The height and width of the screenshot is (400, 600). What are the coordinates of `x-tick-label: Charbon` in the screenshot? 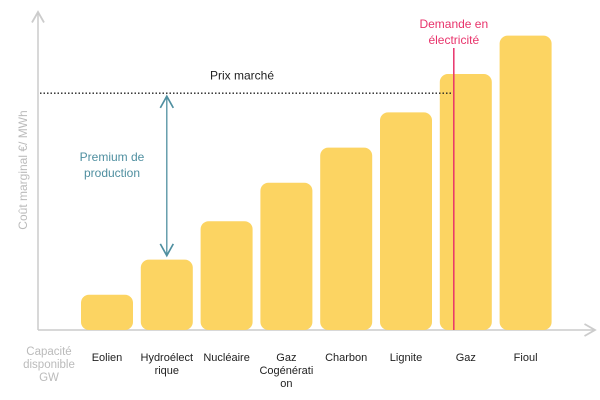 It's located at (346, 358).